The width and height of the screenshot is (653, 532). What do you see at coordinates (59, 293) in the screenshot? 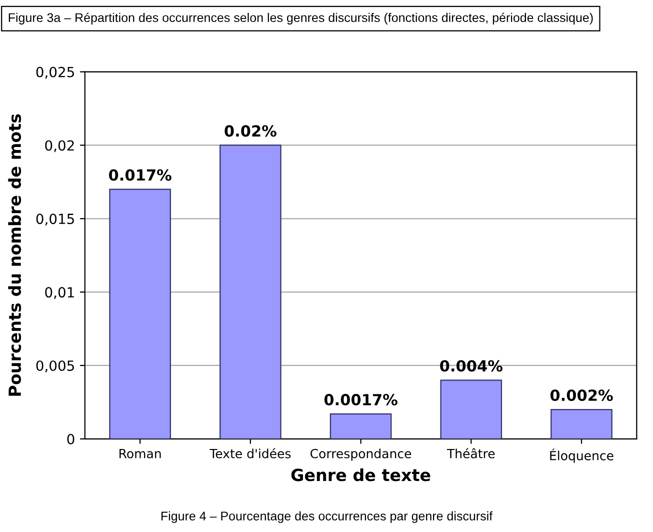
I see `y-tick-label: 0,01` at bounding box center [59, 293].